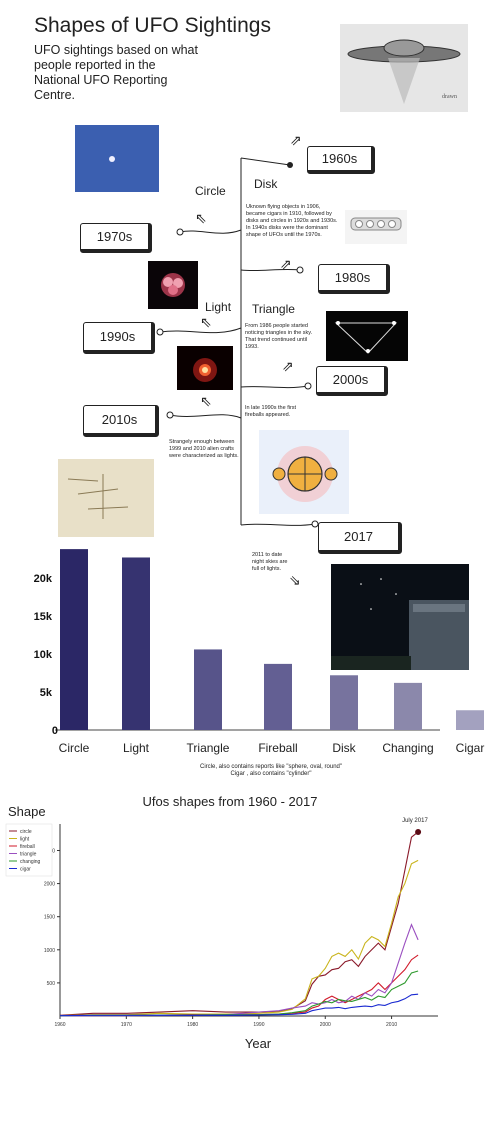 Image resolution: width=500 pixels, height=1138 pixels. Describe the element at coordinates (354, 279) in the screenshot. I see `decade-box-1980s: 1980s` at that location.